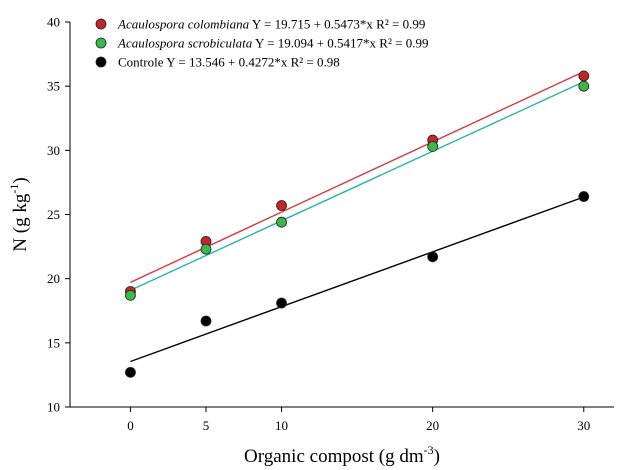  I want to click on x-axis-title: Organic compost (g dm-3), so click(342, 455).